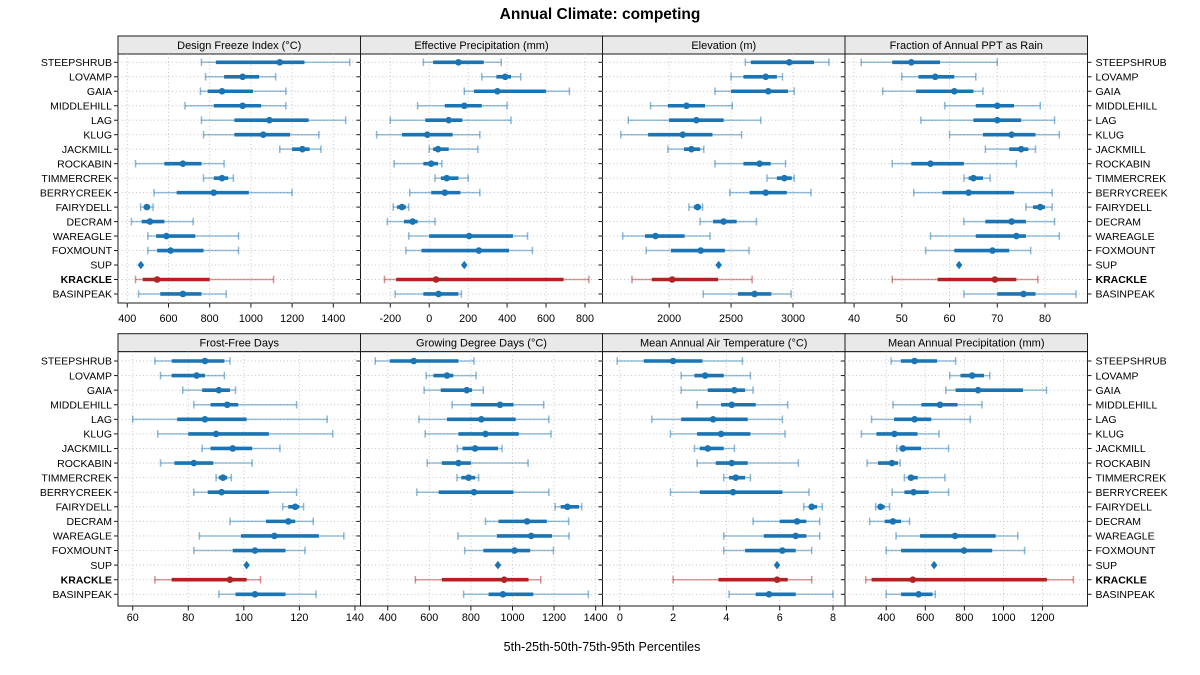 This screenshot has width=1200, height=675. Describe the element at coordinates (84, 208) in the screenshot. I see `site-label: FAIRYDELL` at that location.